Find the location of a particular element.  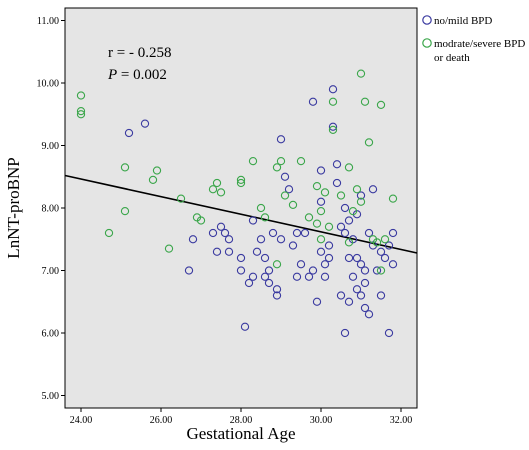

y-tick-label: 7.00 is located at coordinates (51, 271).